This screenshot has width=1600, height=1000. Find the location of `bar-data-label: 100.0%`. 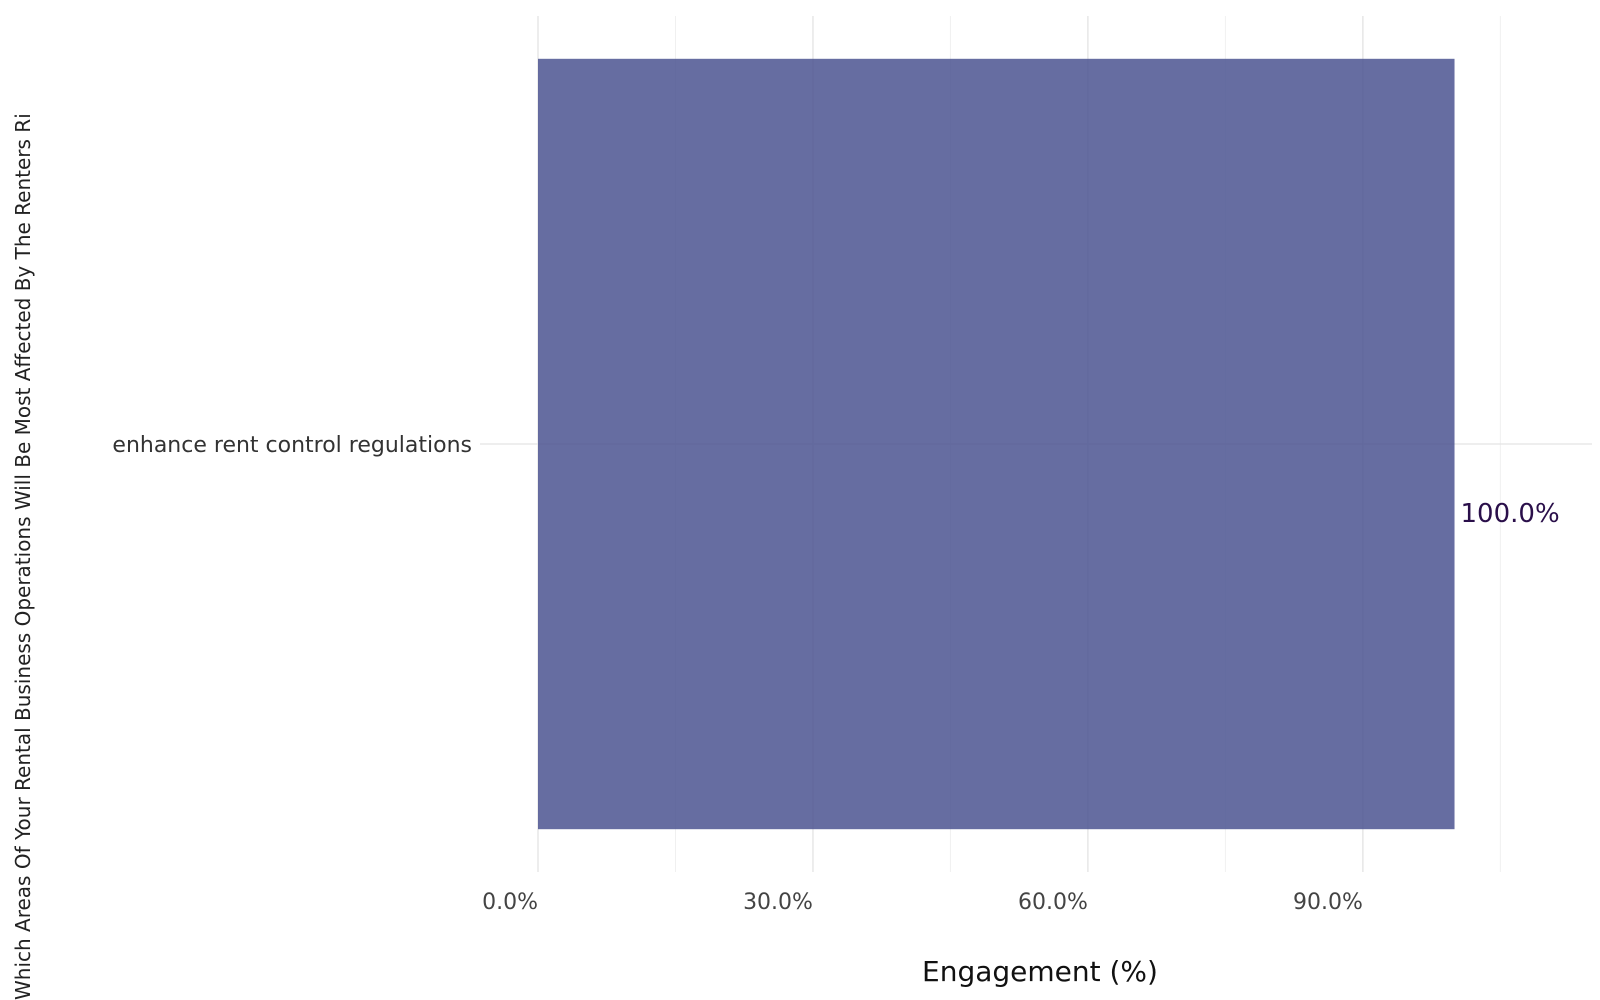

bar-data-label: 100.0% is located at coordinates (1510, 514).